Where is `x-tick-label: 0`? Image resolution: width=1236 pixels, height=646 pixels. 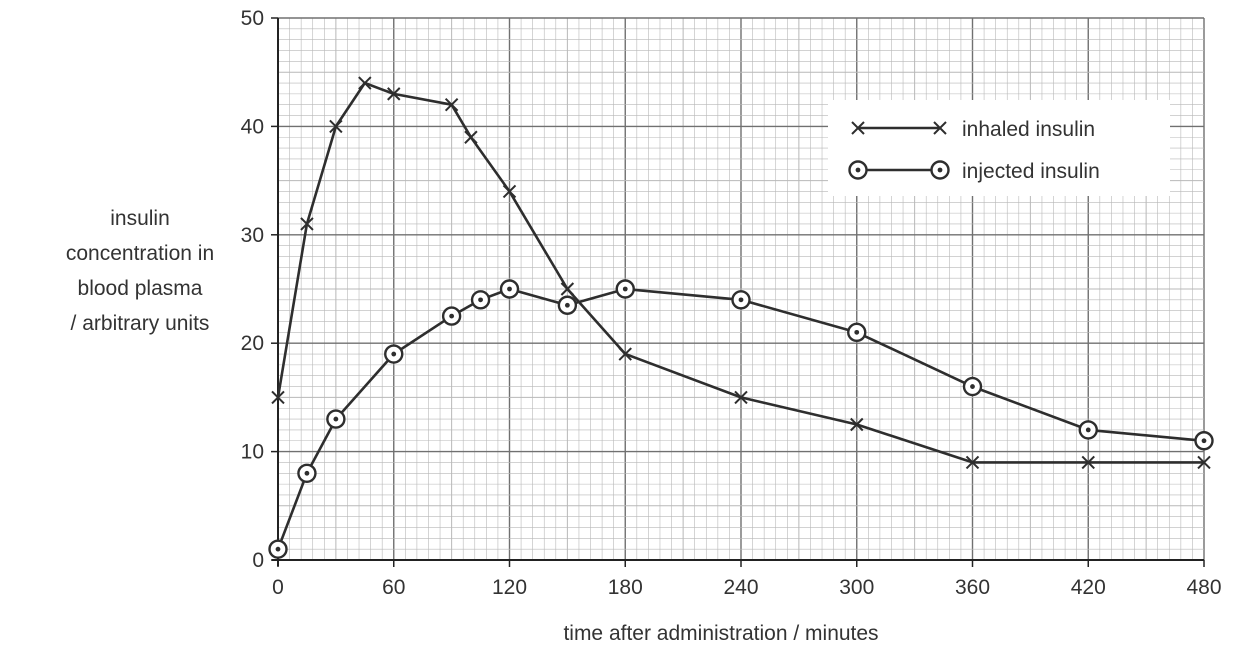
x-tick-label: 0 is located at coordinates (278, 587).